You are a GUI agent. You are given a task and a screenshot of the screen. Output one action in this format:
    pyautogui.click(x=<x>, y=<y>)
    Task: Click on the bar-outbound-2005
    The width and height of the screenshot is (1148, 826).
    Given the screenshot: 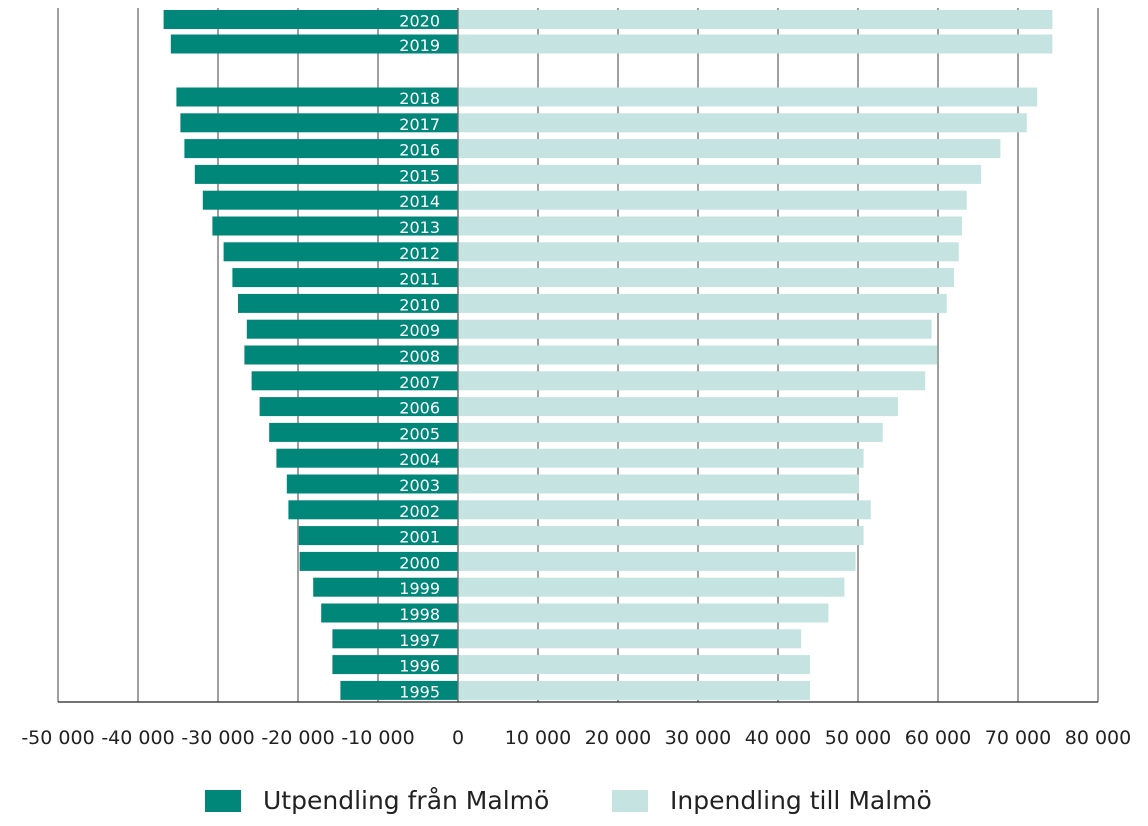 What is the action you would take?
    pyautogui.click(x=363, y=432)
    